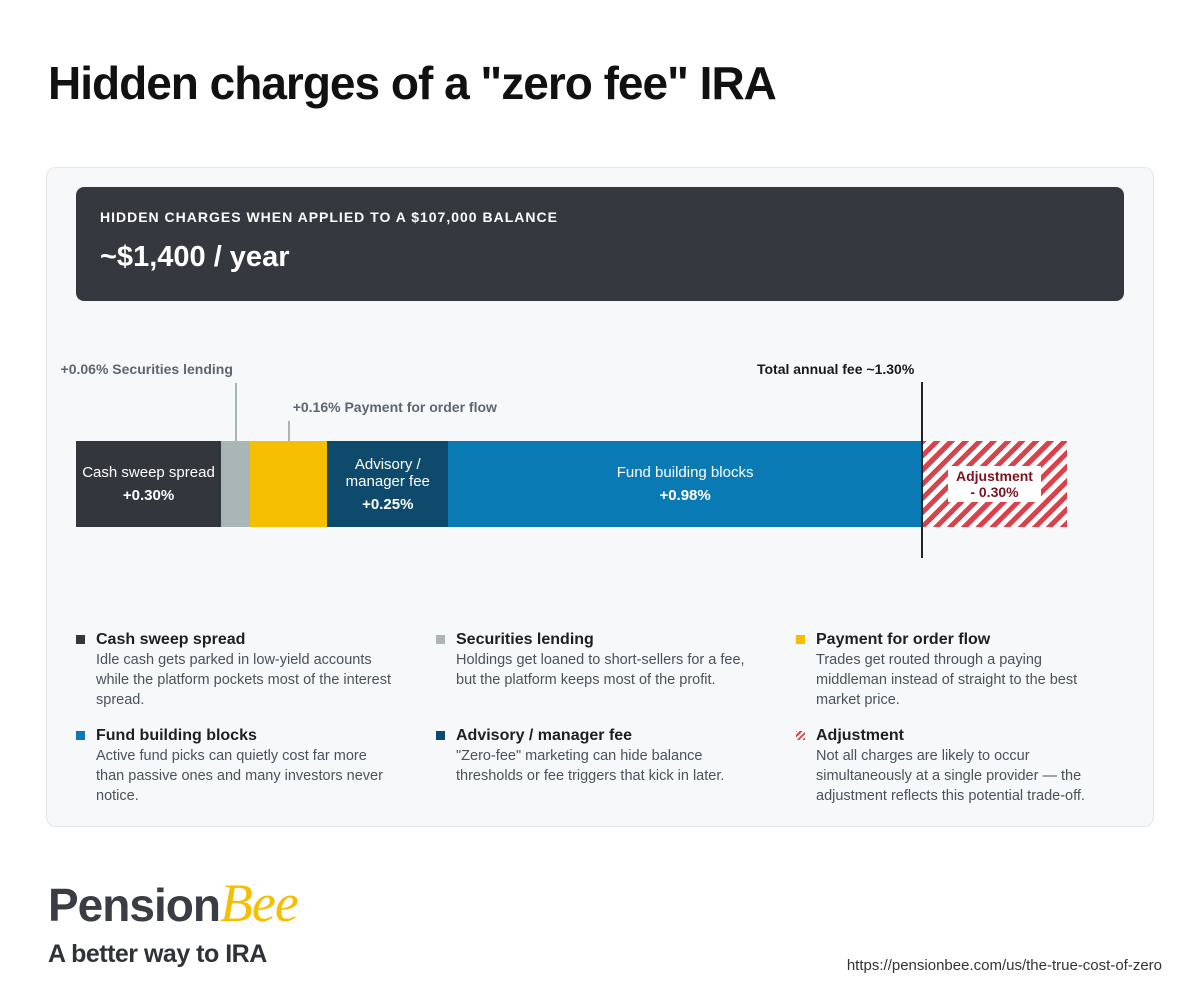  I want to click on brand-tagline: A better way to IRA, so click(157, 954).